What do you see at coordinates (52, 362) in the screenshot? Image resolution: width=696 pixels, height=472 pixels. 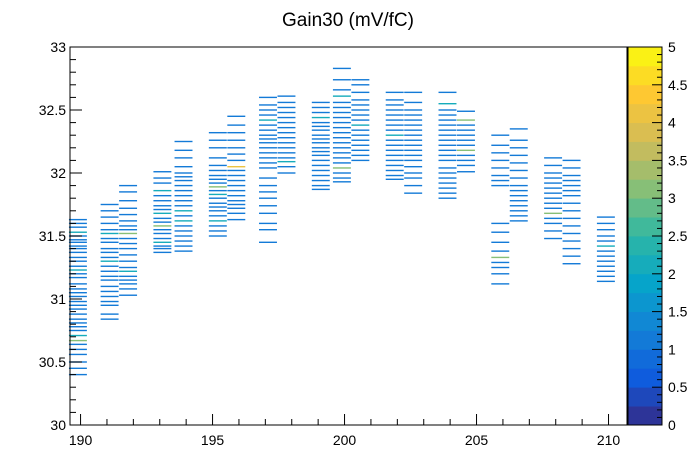 I see `y-tick-label: 30.5` at bounding box center [52, 362].